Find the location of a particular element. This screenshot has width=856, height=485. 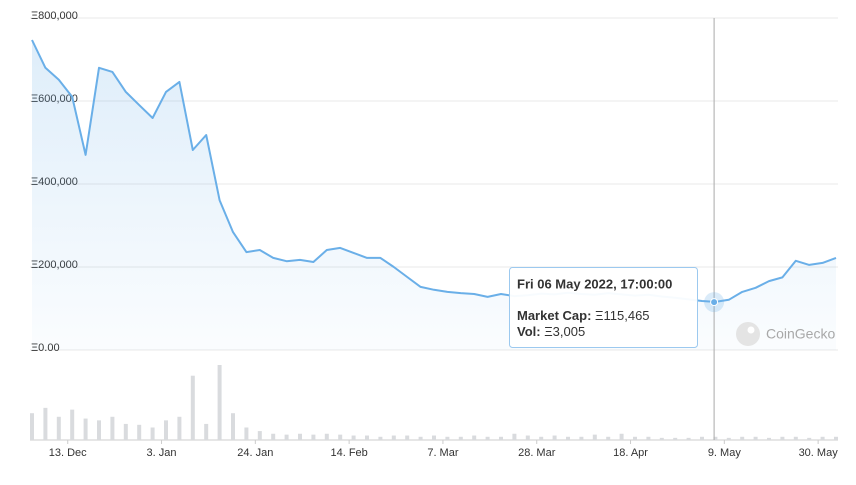

tooltip-value: Ξ115,465 is located at coordinates (622, 315).